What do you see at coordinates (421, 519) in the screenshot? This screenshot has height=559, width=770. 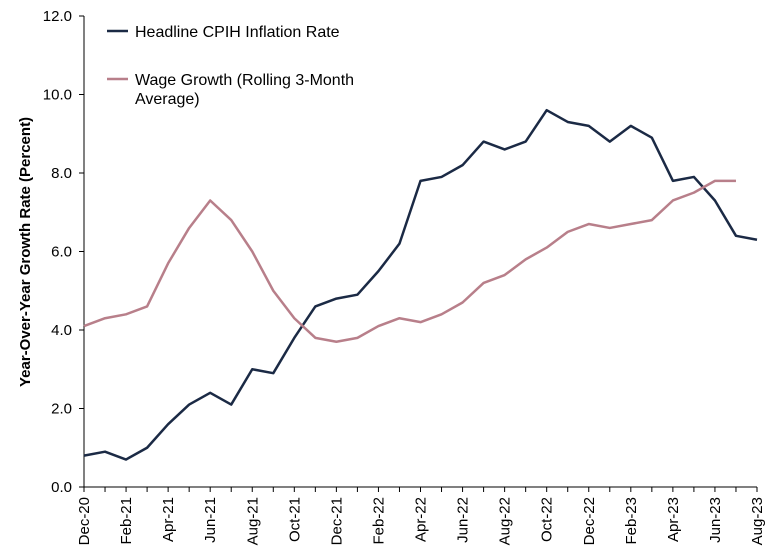 I see `x-tick-label: Apr-22` at bounding box center [421, 519].